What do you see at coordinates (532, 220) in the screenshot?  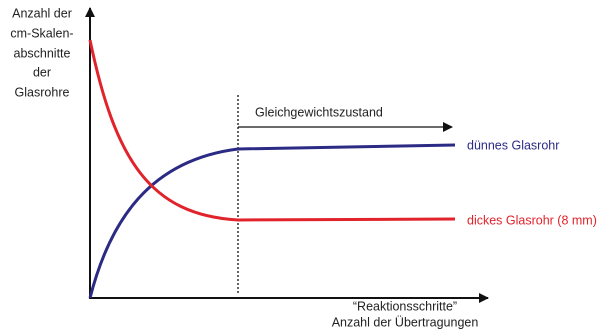 I see `curve-label: dickes Glasrohr (8 mm)` at bounding box center [532, 220].